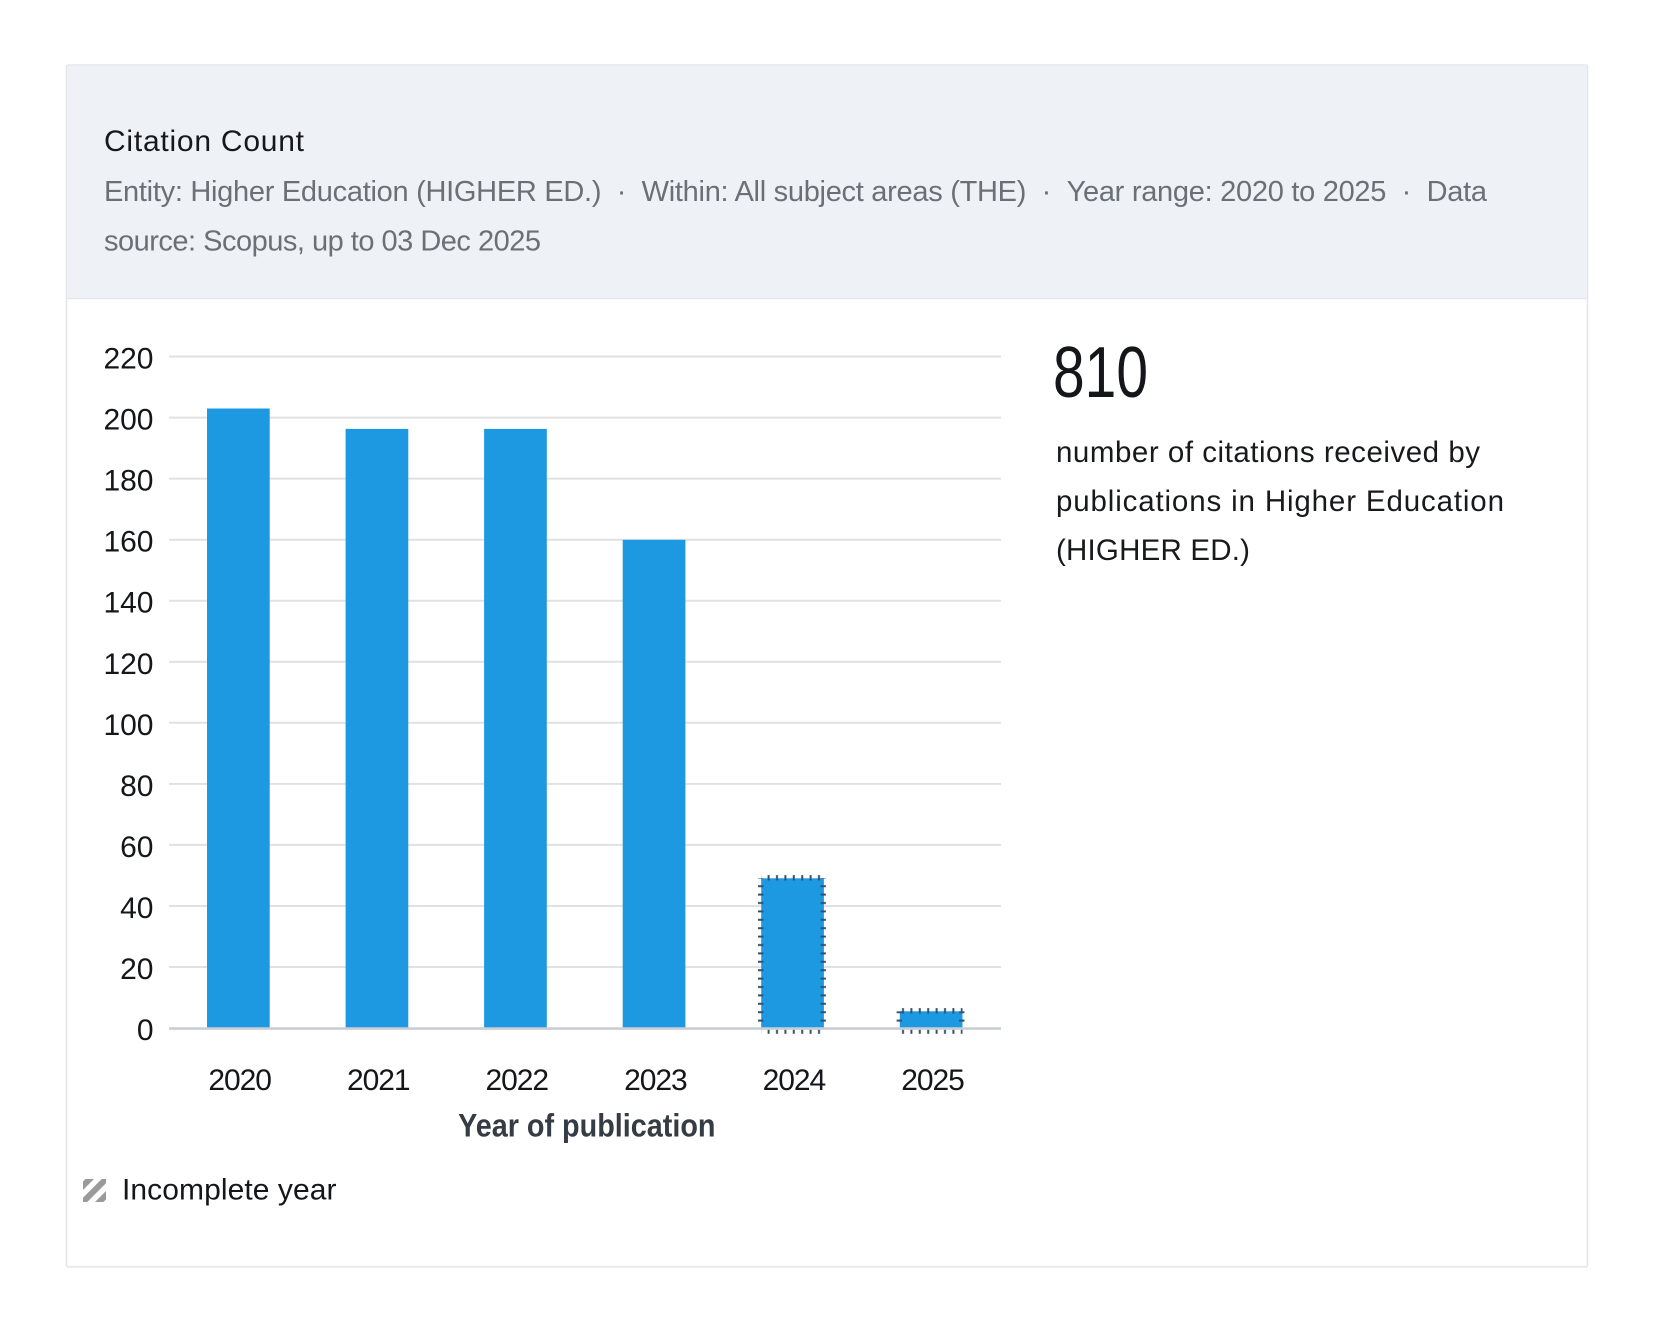 This screenshot has width=1656, height=1344. I want to click on svg-text: 100, so click(128, 725).